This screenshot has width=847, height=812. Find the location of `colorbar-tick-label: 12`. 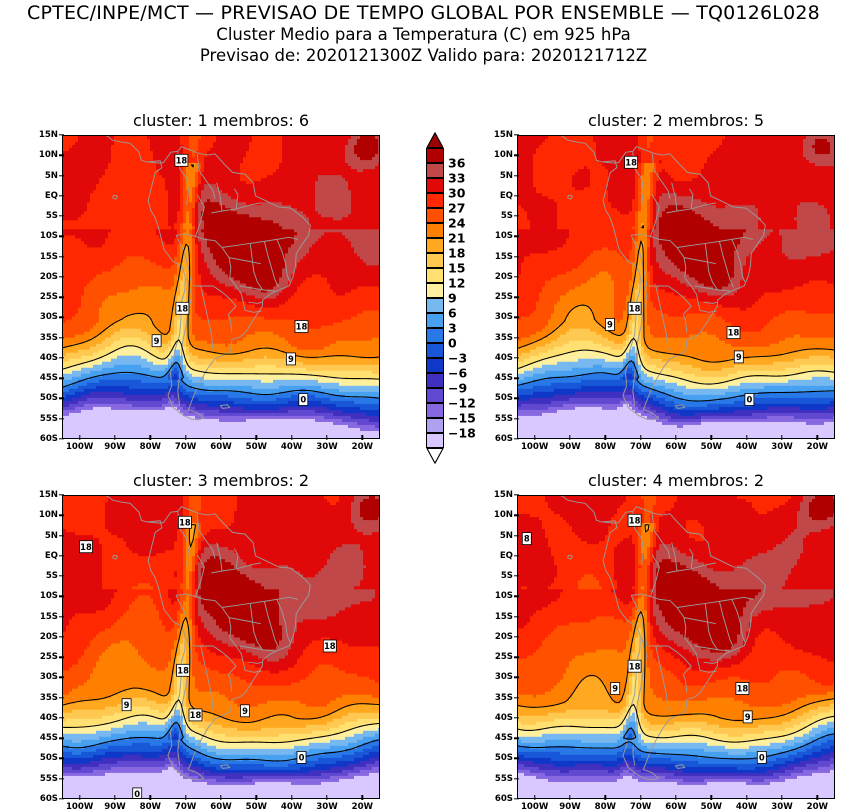

colorbar-tick-label: 12 is located at coordinates (457, 283).